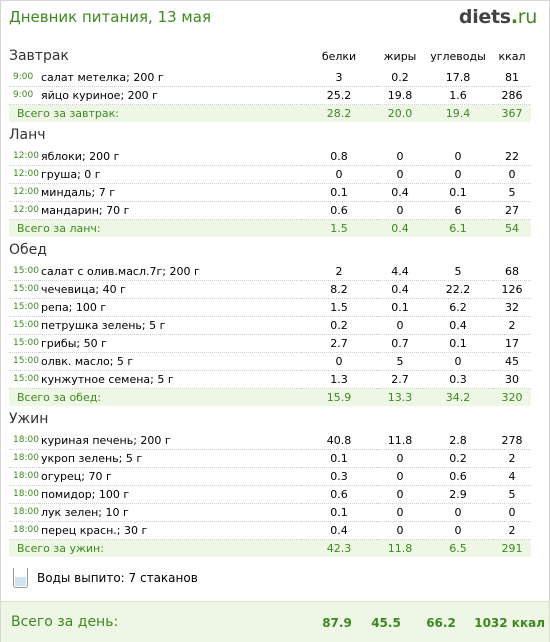  I want to click on food-kcal: 126, so click(512, 289).